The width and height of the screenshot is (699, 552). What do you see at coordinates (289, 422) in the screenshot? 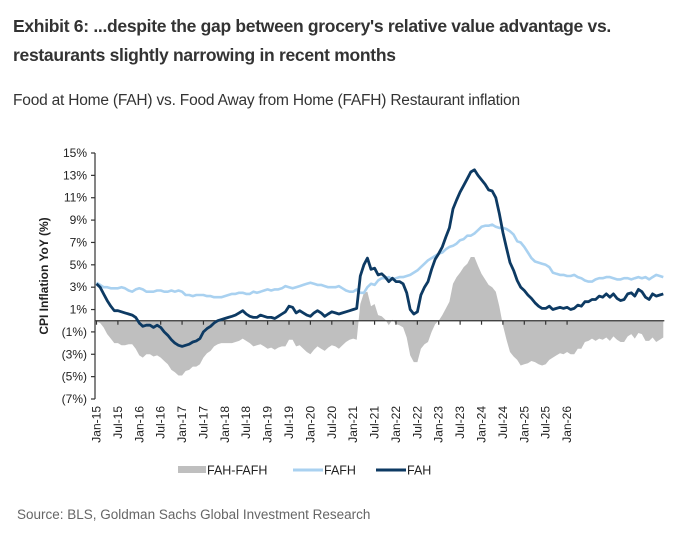
I see `x-tick-label: Jul-19` at bounding box center [289, 422].